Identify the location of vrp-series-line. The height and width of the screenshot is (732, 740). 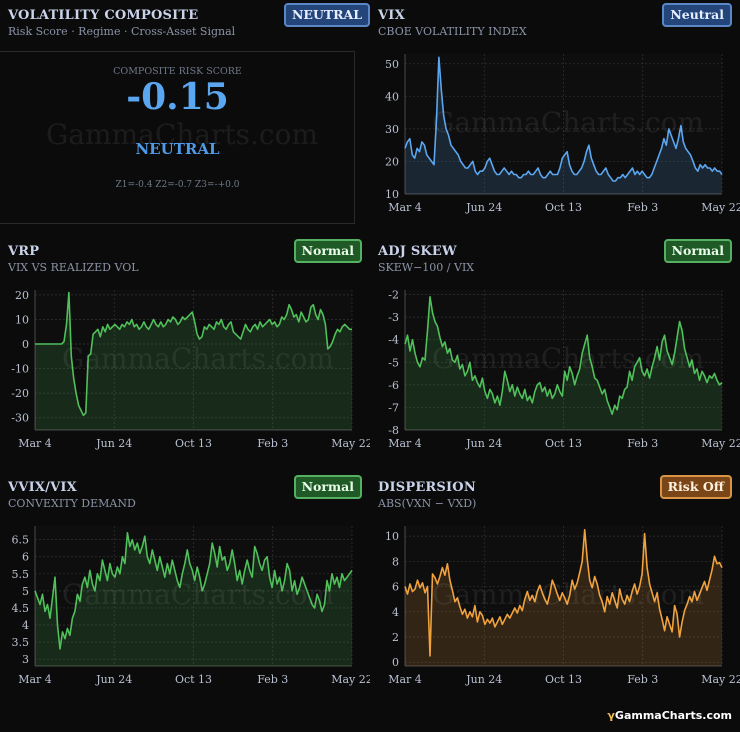
(193, 354).